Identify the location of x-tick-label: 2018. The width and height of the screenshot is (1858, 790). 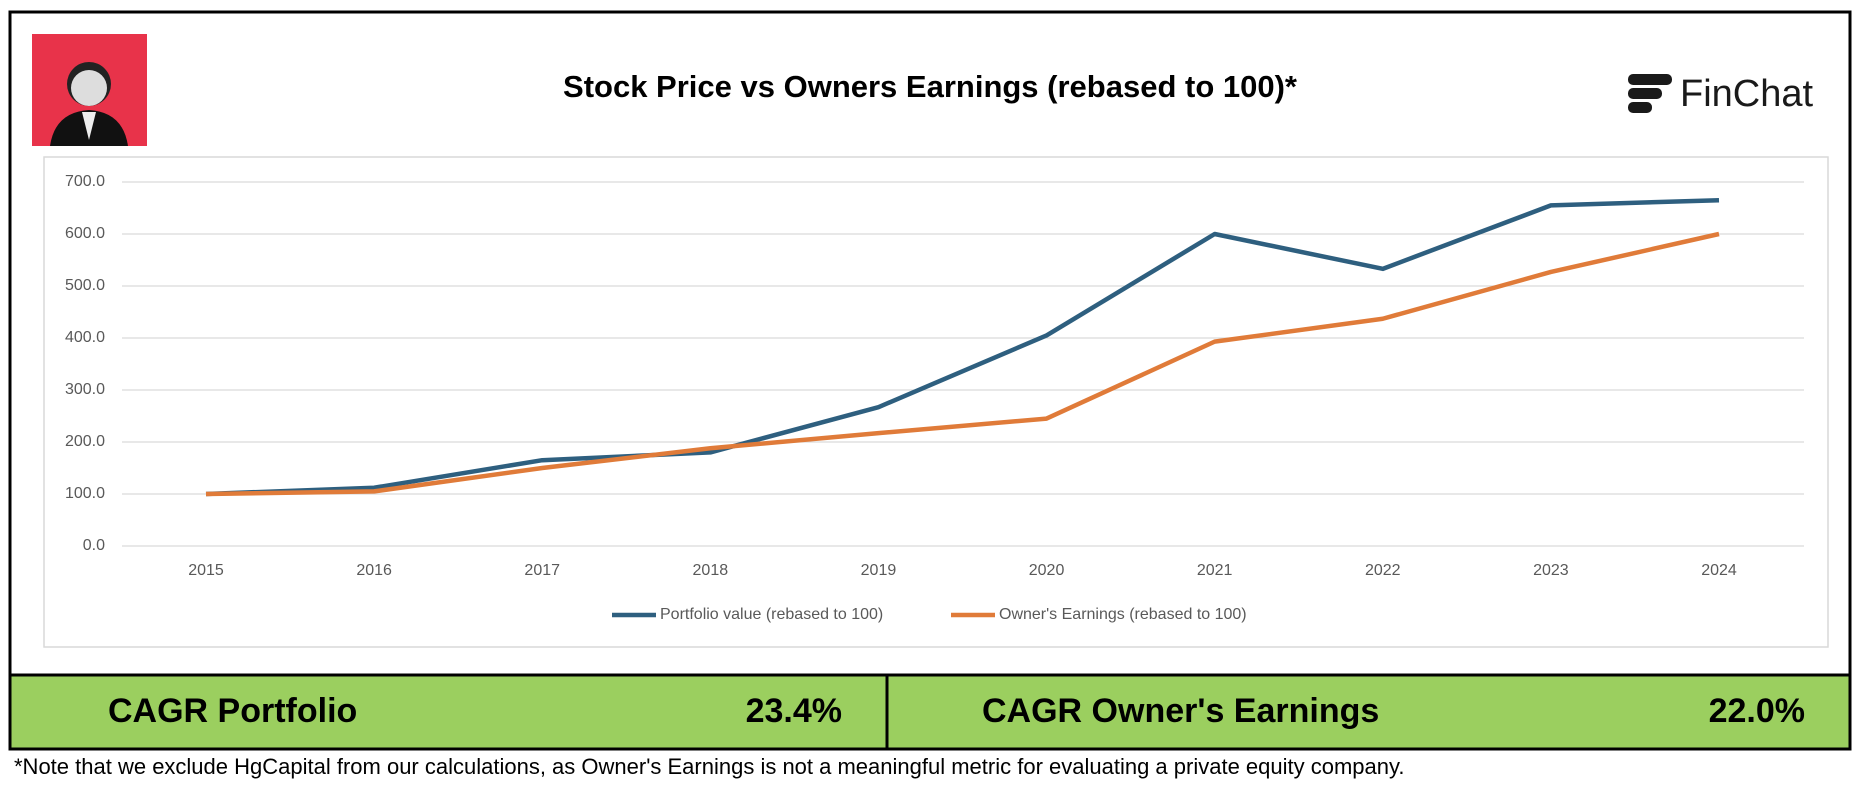
(711, 570).